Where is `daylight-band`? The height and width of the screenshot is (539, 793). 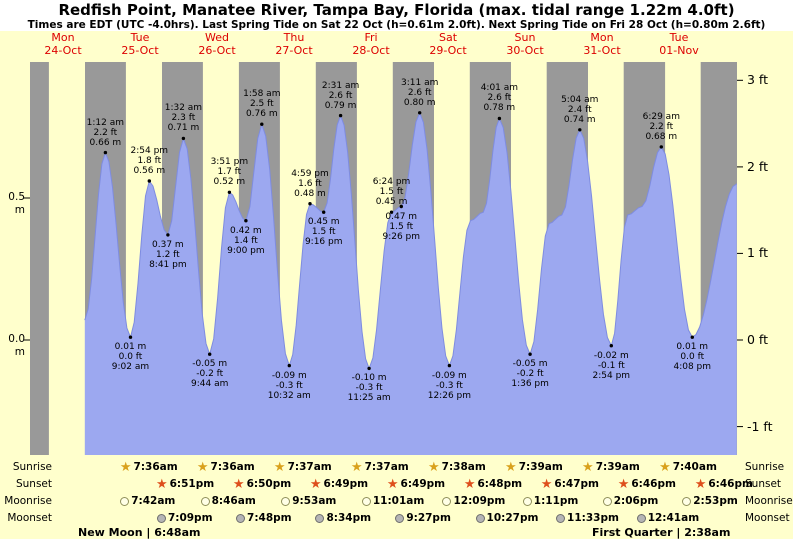 daylight-band is located at coordinates (66, 258).